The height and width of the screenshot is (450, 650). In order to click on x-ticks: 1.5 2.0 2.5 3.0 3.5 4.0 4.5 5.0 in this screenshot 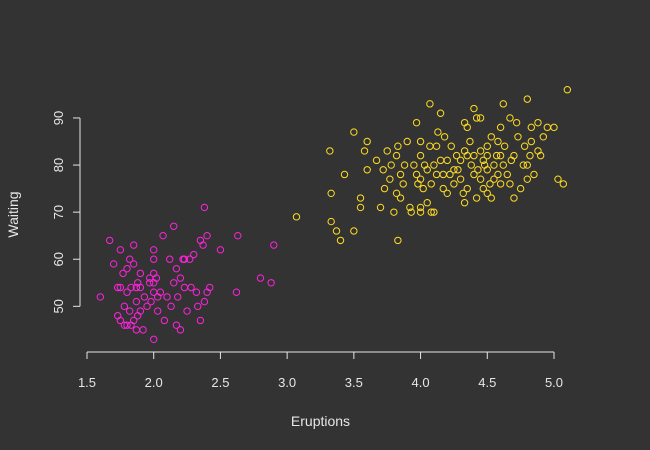, I will do `click(320, 371)`.